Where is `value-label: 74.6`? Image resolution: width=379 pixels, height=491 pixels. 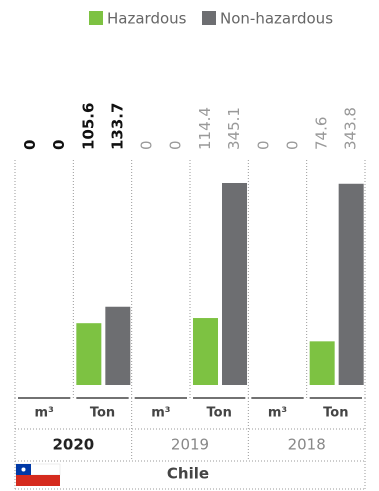
value-label: 74.6 is located at coordinates (322, 133).